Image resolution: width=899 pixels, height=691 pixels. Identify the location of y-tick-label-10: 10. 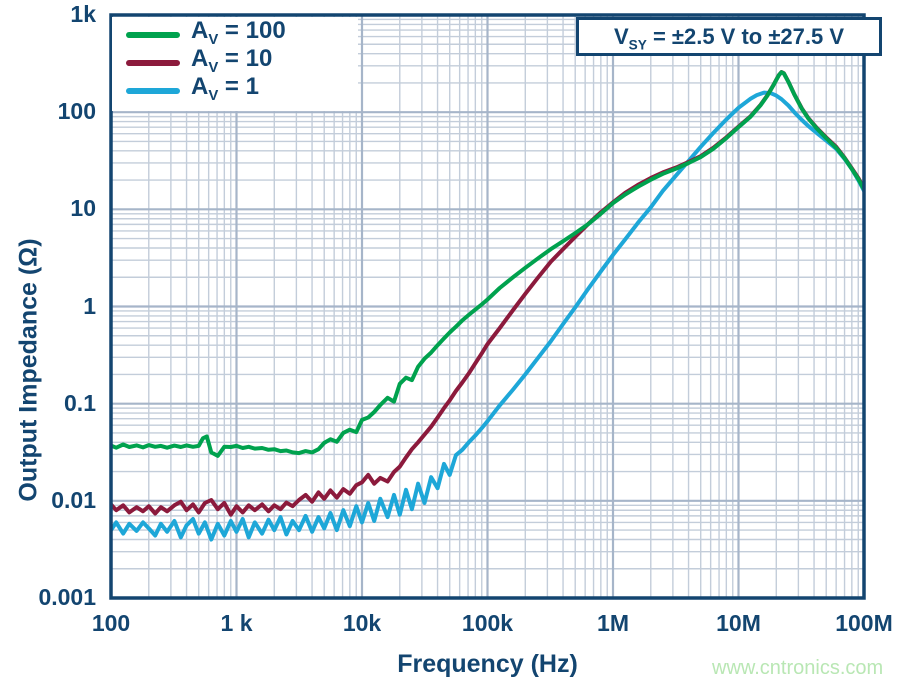
(83, 208).